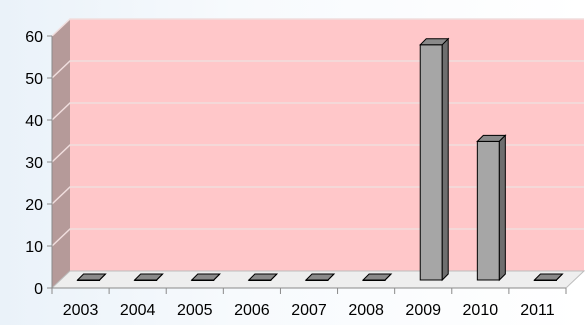 The height and width of the screenshot is (325, 585). I want to click on y-tick-label: 20, so click(34, 205).